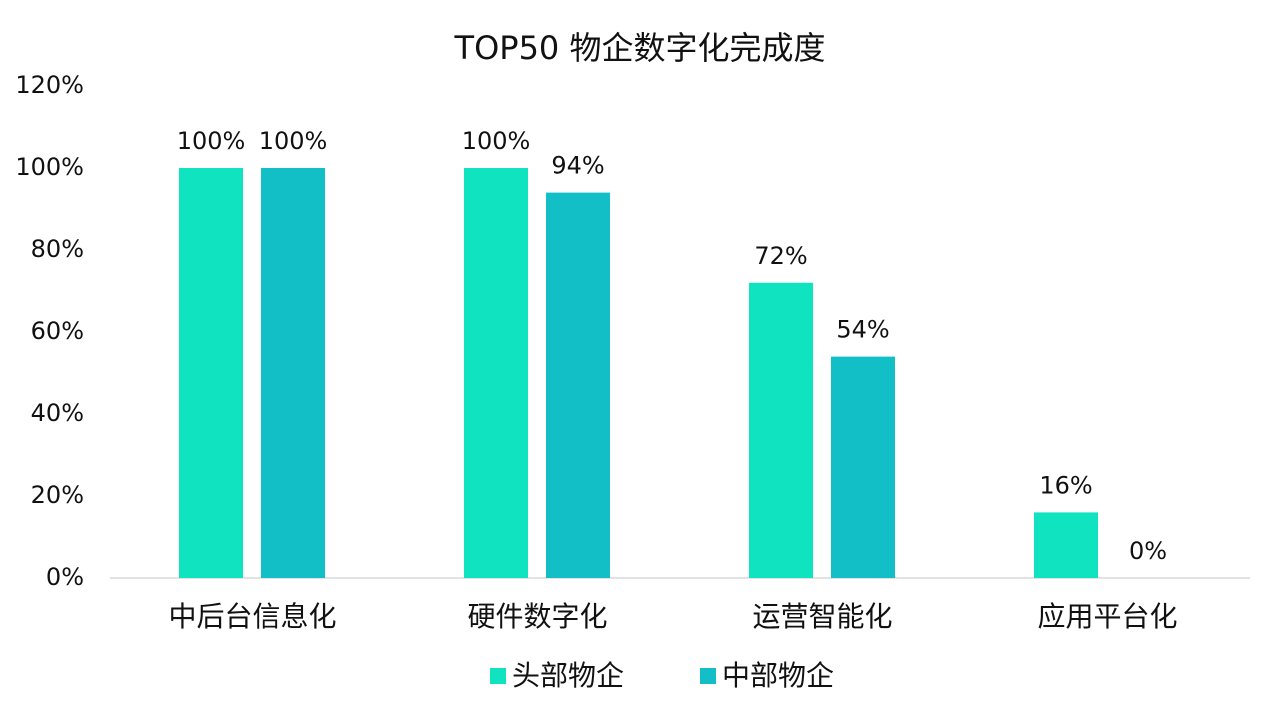  What do you see at coordinates (49, 167) in the screenshot?
I see `y-tick-label: 100%` at bounding box center [49, 167].